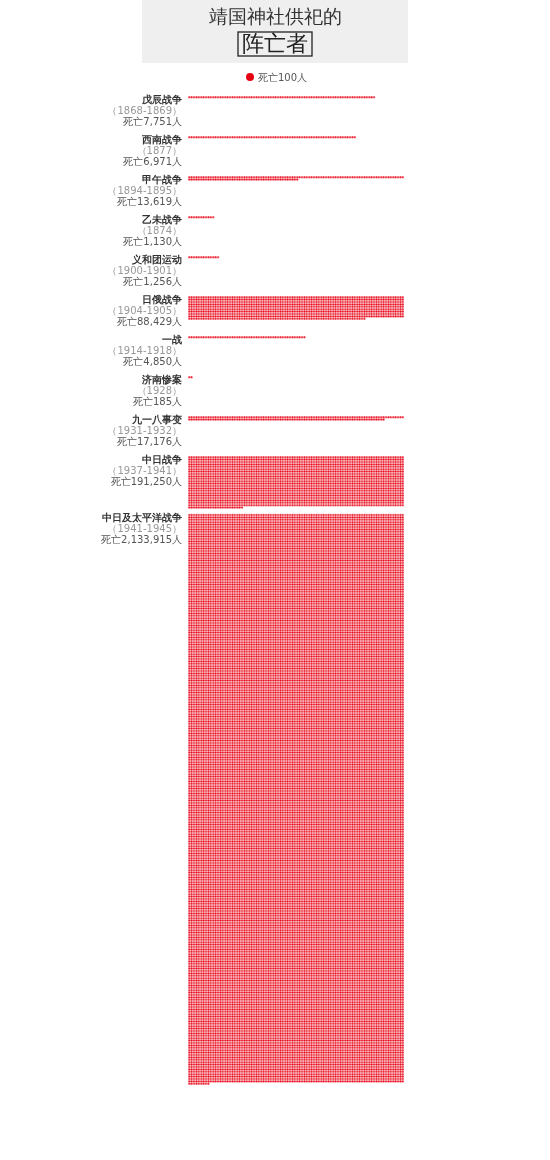 The height and width of the screenshot is (1160, 550). What do you see at coordinates (283, 77) in the screenshot?
I see `legend-label: 死亡100人` at bounding box center [283, 77].